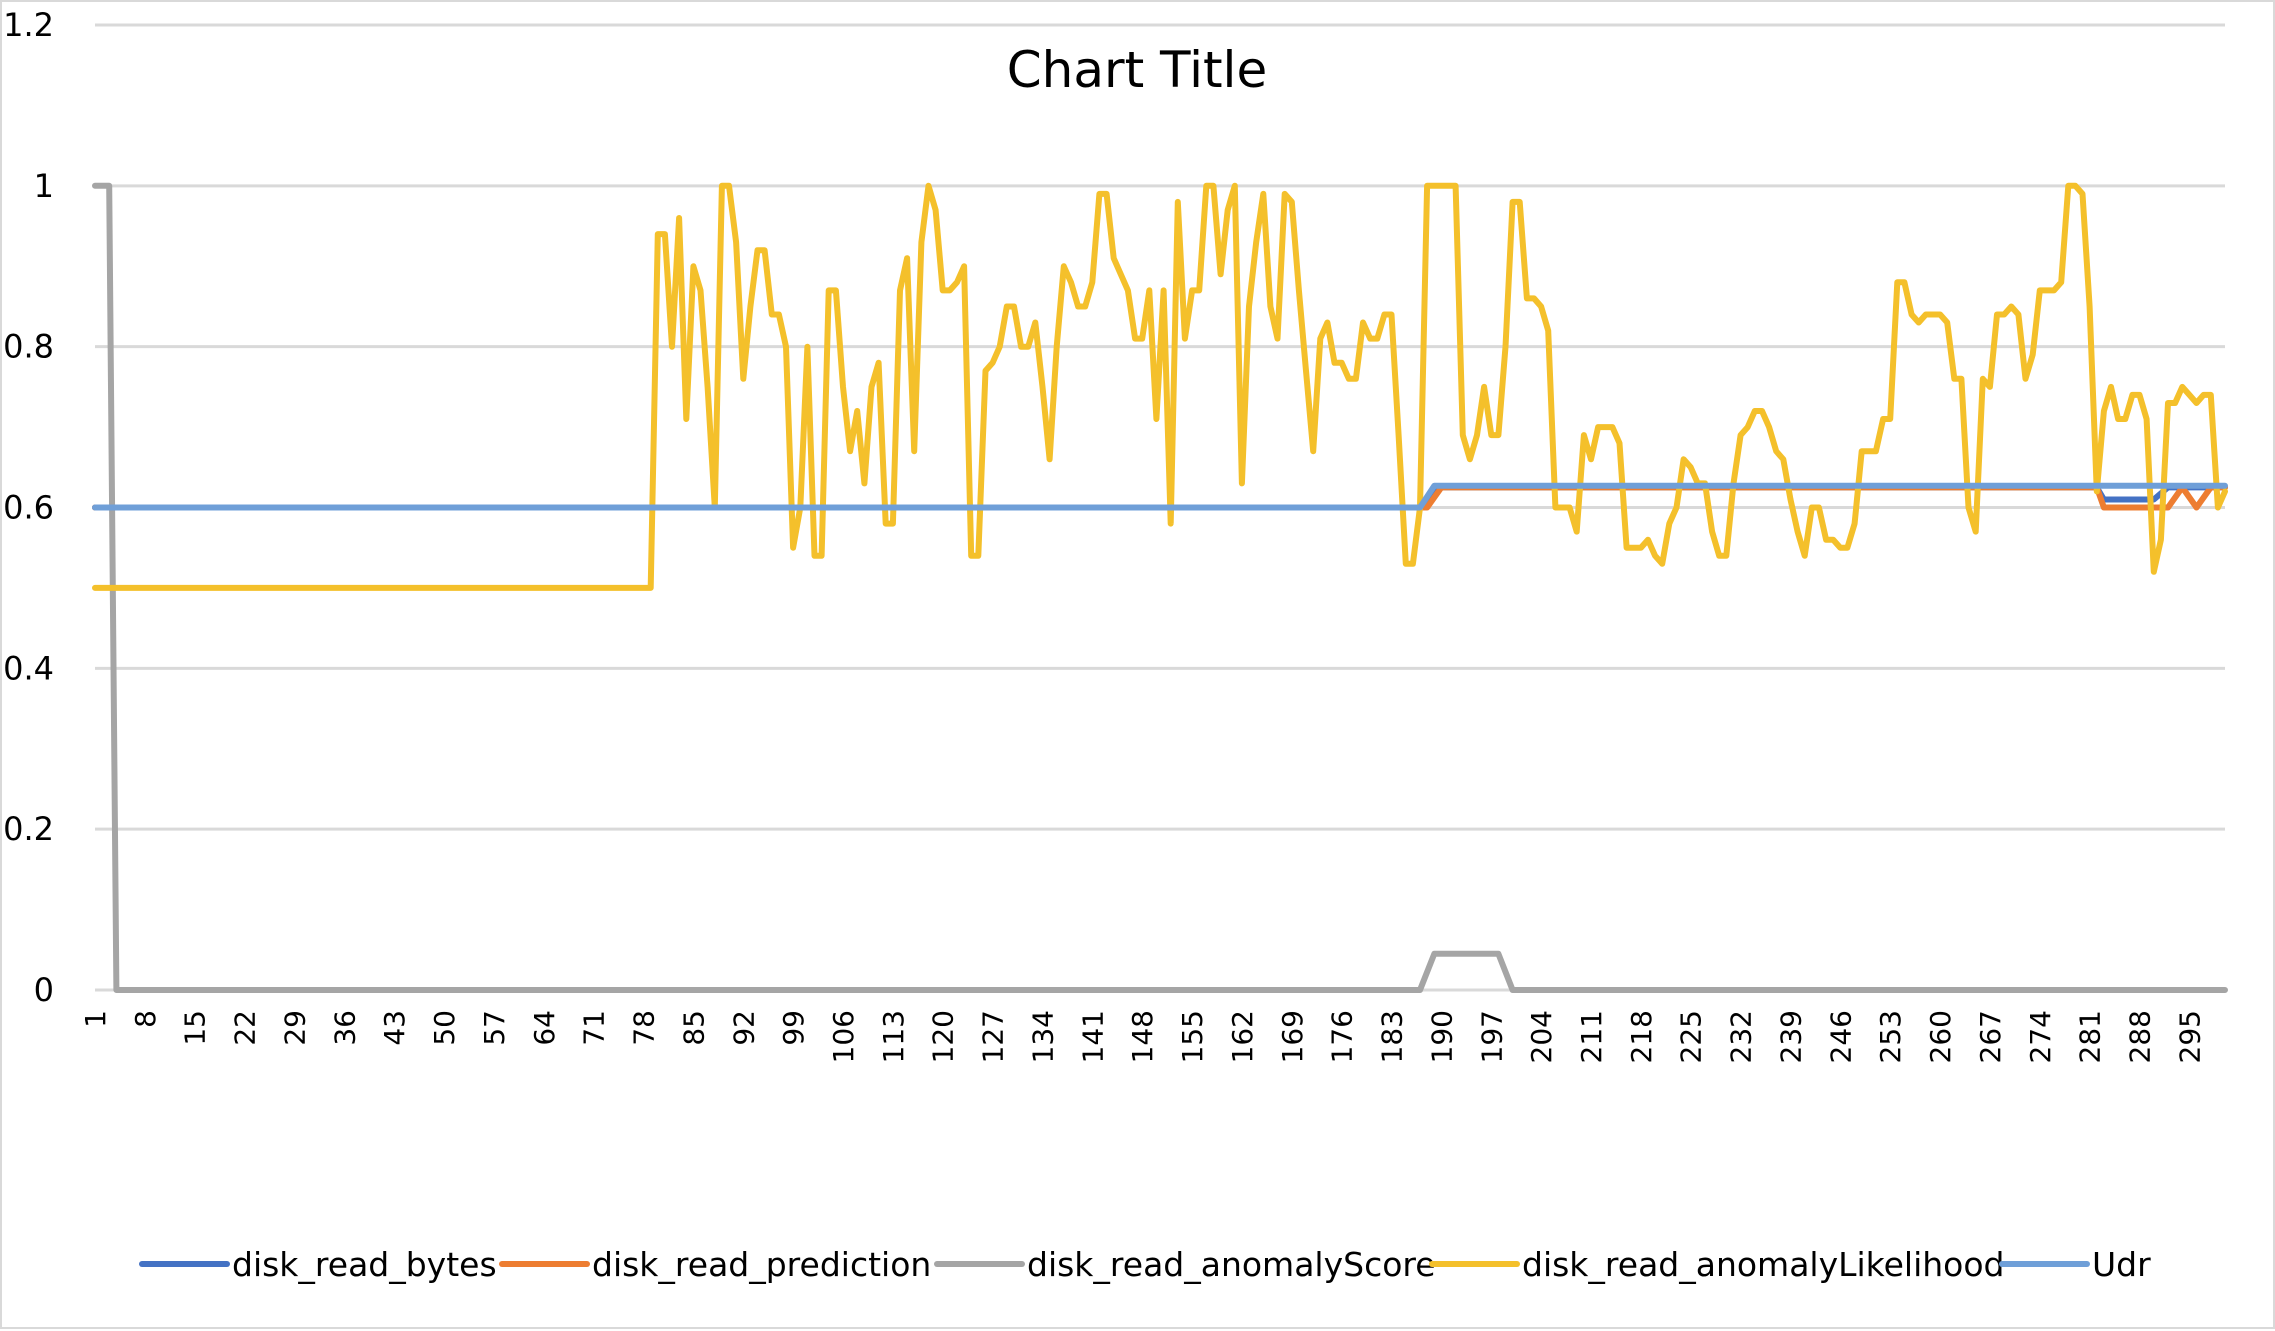 This screenshot has height=1331, width=2275. I want to click on y-tick-label: 1, so click(44, 186).